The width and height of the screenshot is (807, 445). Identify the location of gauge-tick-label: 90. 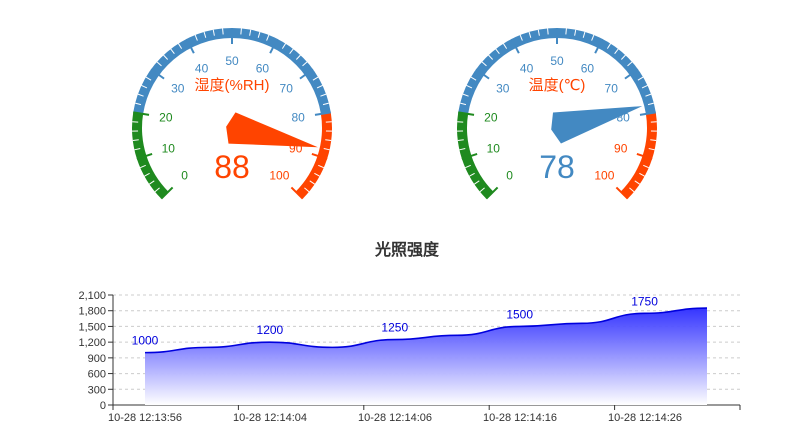
(621, 149).